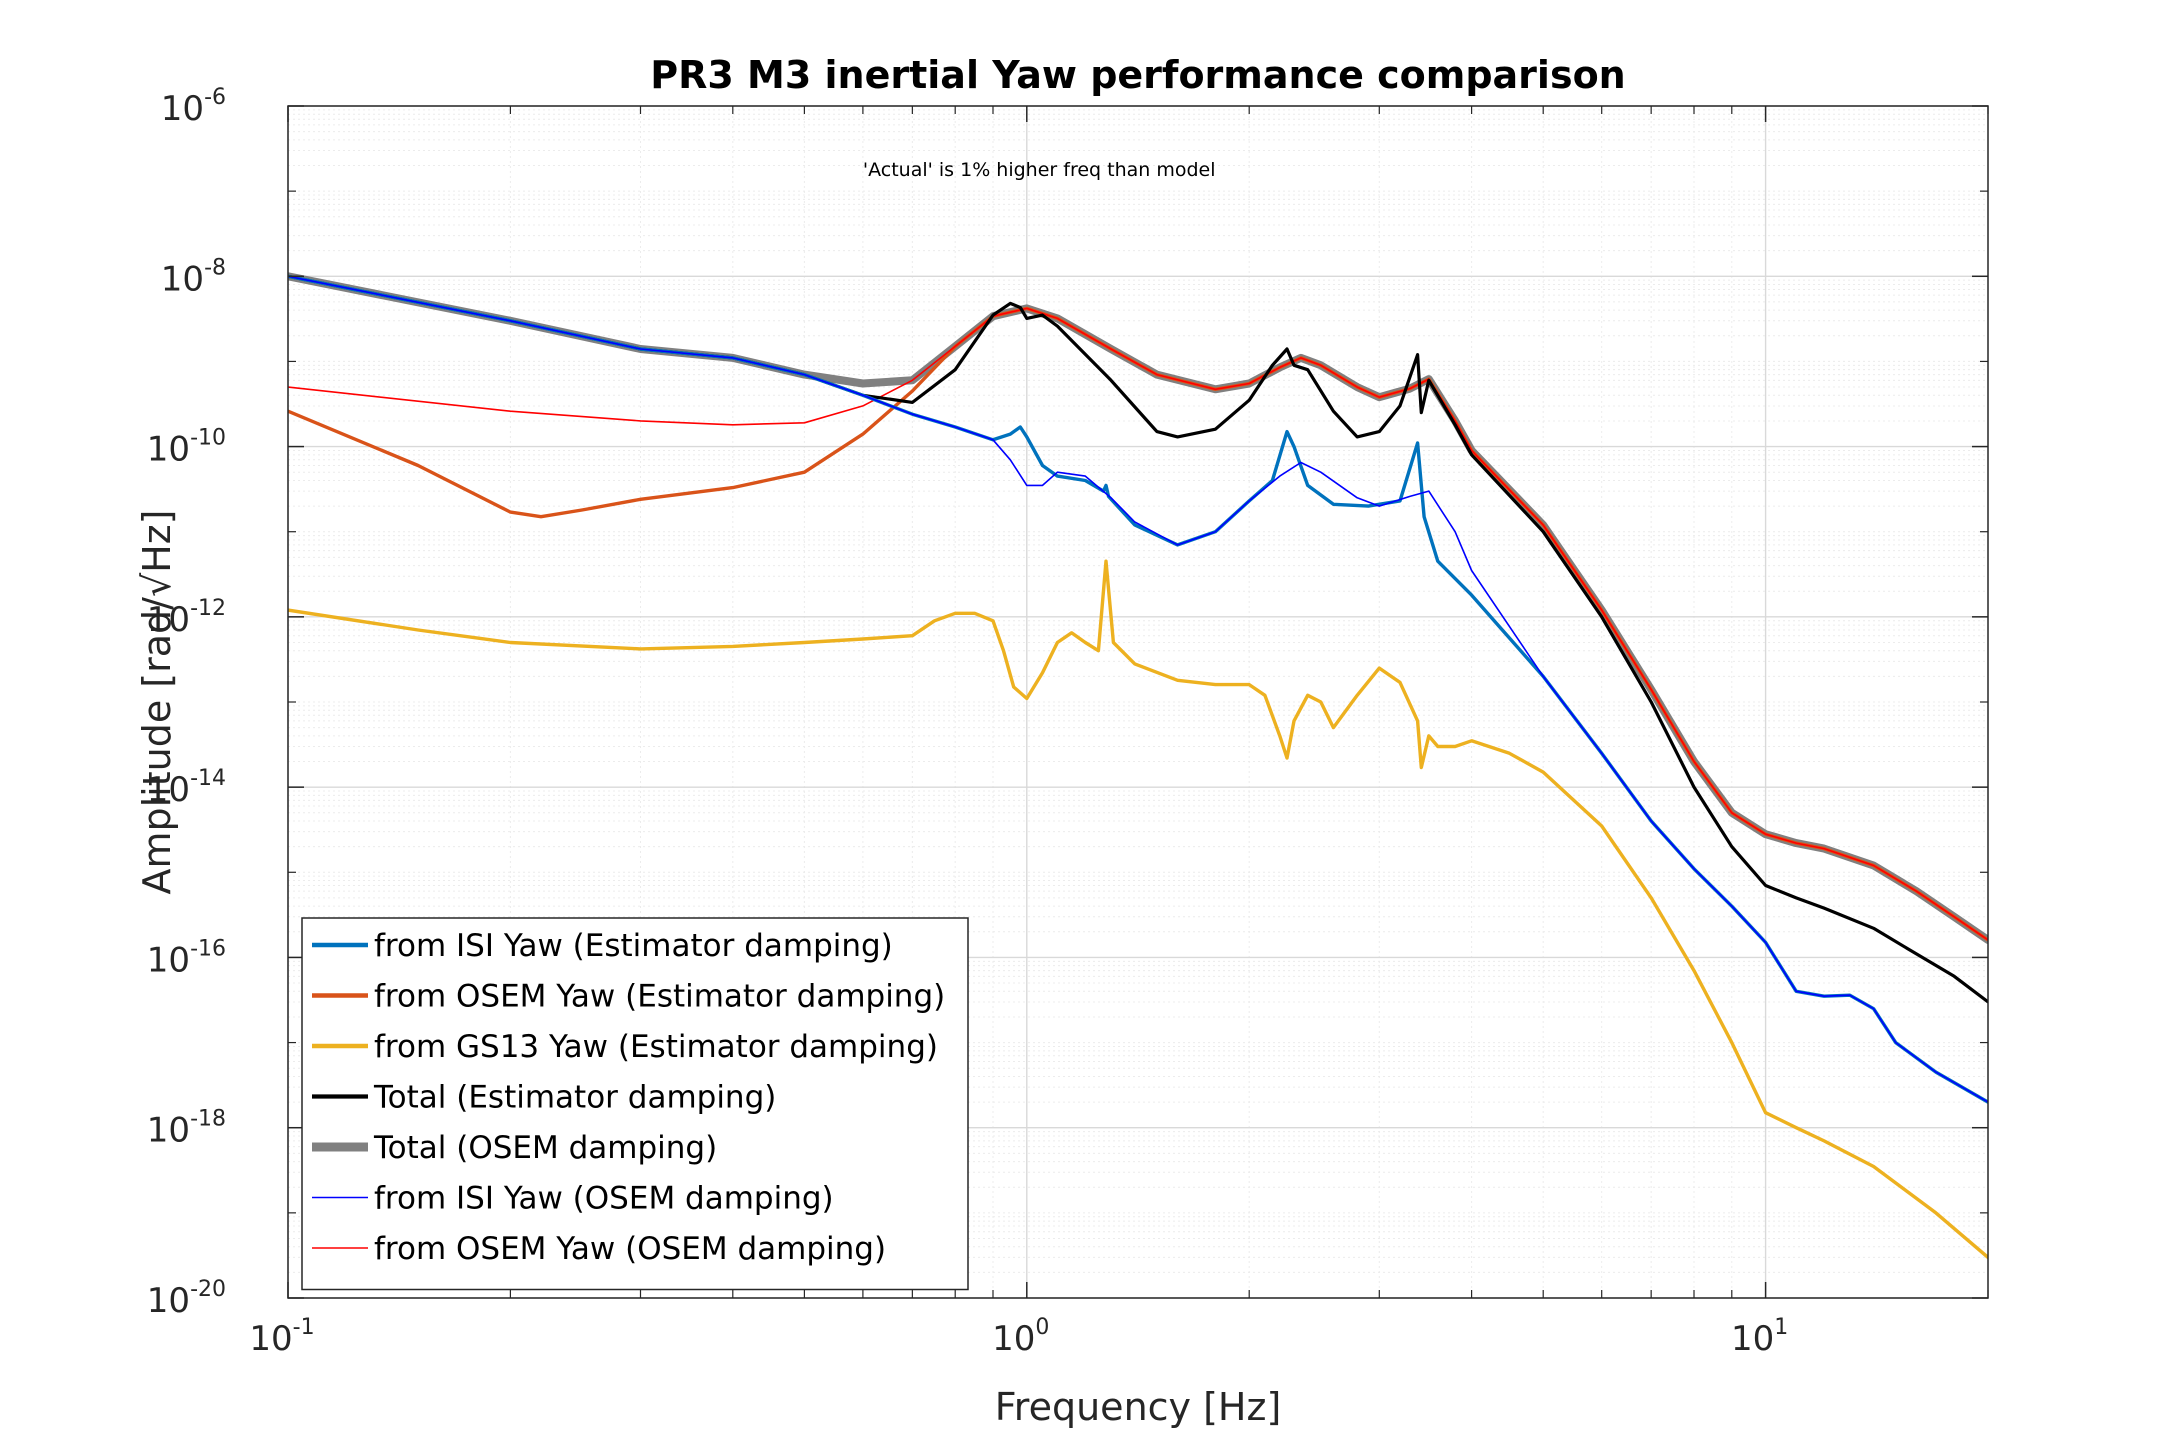  Describe the element at coordinates (656, 1047) in the screenshot. I see `legend-entry: from GS13 Yaw (Estimator damping)` at that location.